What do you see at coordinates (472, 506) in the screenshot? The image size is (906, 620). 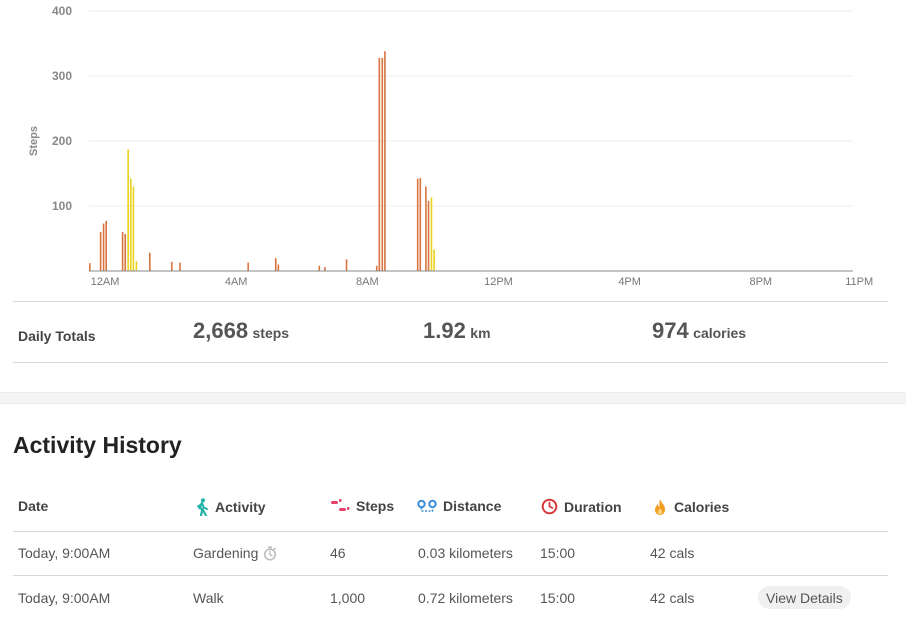 I see `column-header-distance-label: Distance` at bounding box center [472, 506].